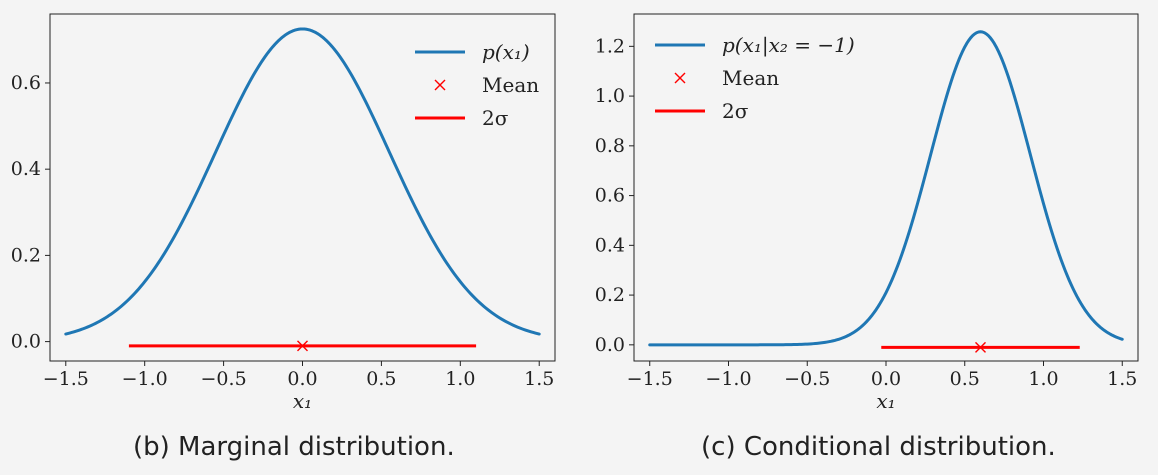 Image resolution: width=1158 pixels, height=475 pixels. I want to click on y-tick-label: 1.0, so click(610, 96).